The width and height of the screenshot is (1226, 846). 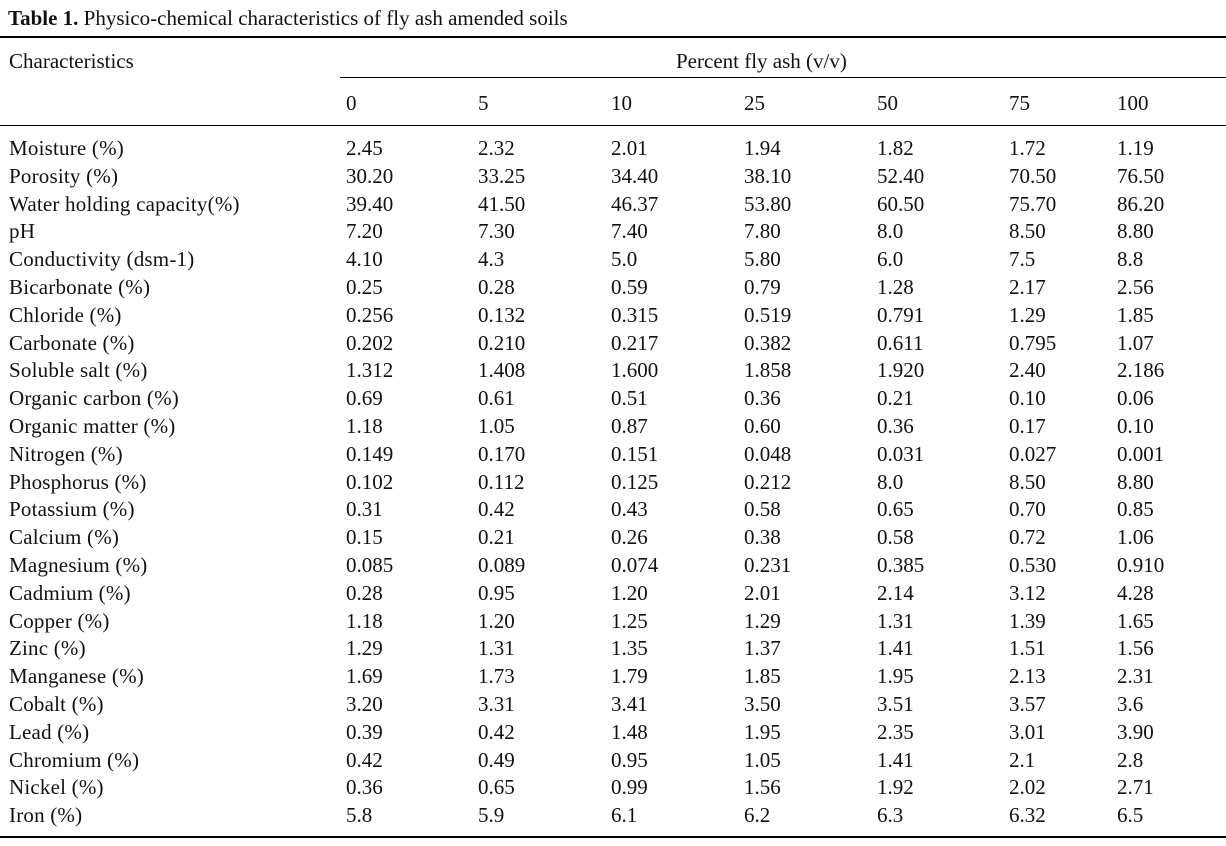 I want to click on table-cell: 0.315, so click(x=635, y=314).